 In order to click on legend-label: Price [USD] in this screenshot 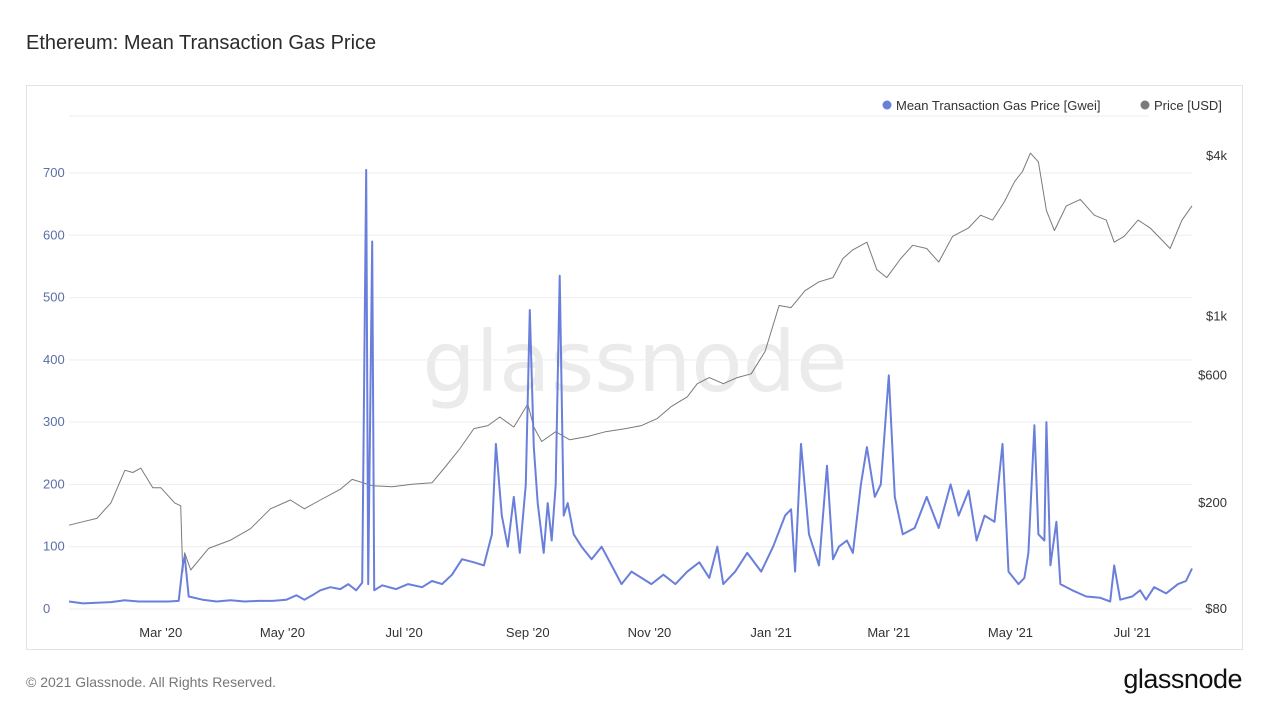, I will do `click(1188, 105)`.